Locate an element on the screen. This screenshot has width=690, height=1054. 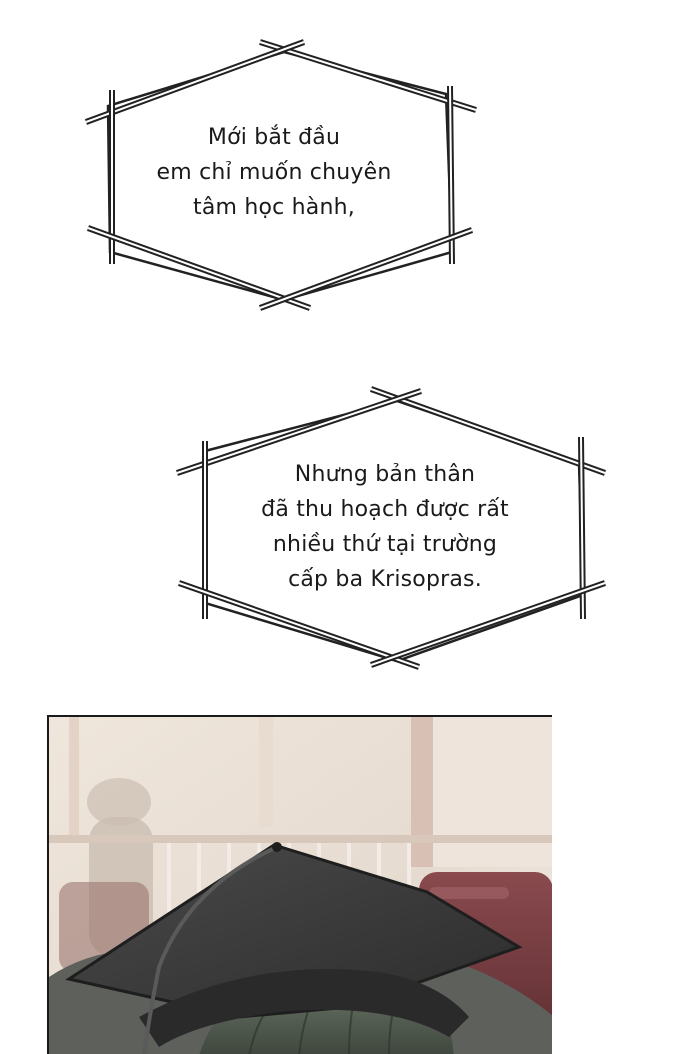
bubble-1-line-2: em chỉ muốn chuyên is located at coordinates (274, 172).